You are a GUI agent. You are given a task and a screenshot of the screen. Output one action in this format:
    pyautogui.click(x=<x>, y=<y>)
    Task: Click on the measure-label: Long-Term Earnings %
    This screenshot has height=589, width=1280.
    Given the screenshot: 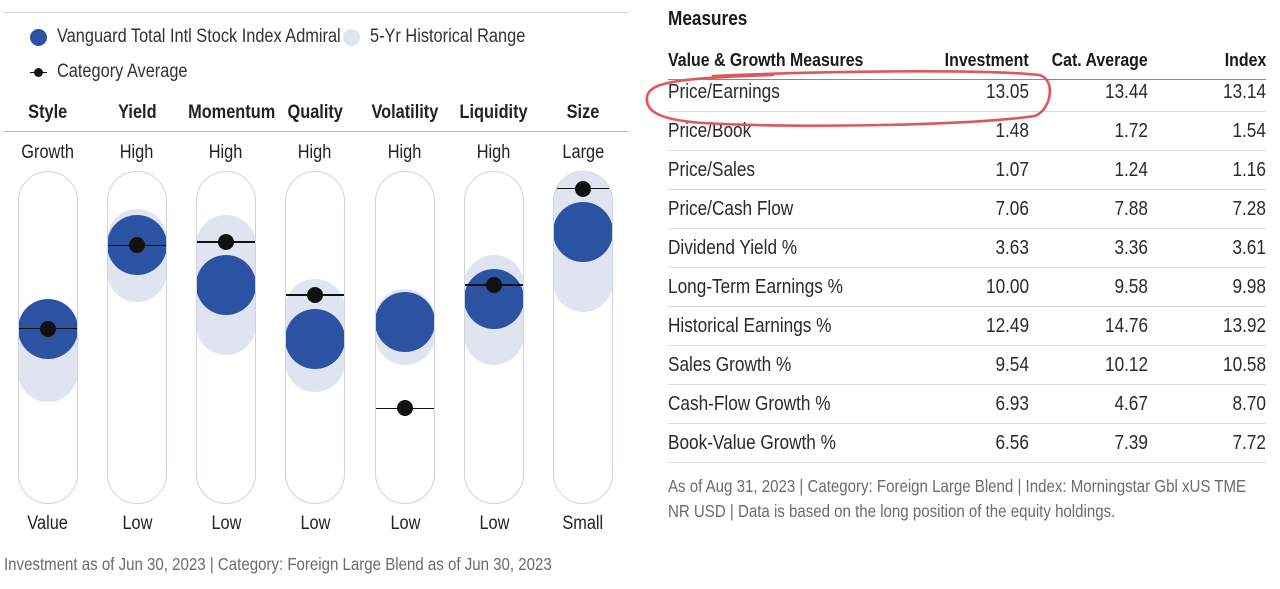 What is the action you would take?
    pyautogui.click(x=755, y=286)
    